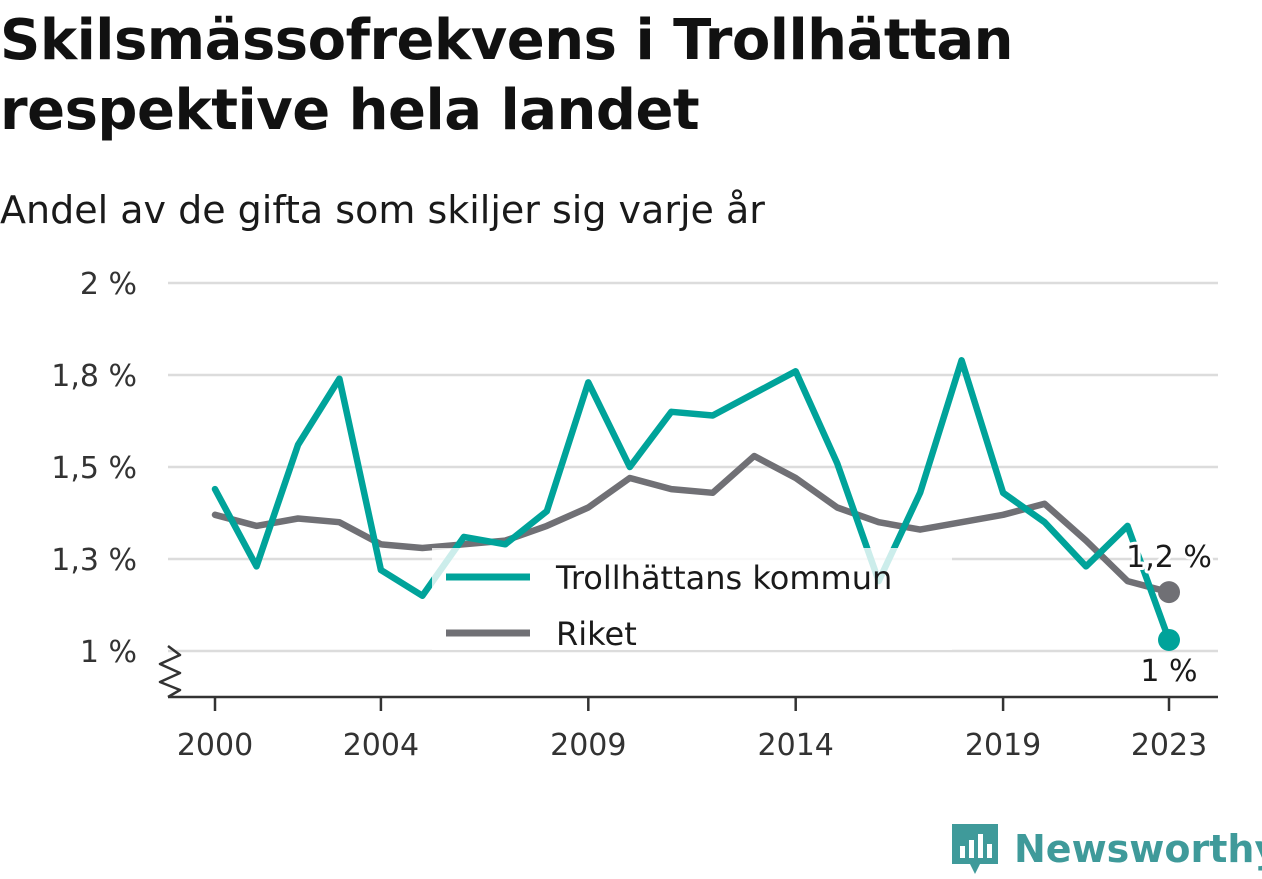  I want to click on end-value-label: 1,2 %, so click(1169, 557).